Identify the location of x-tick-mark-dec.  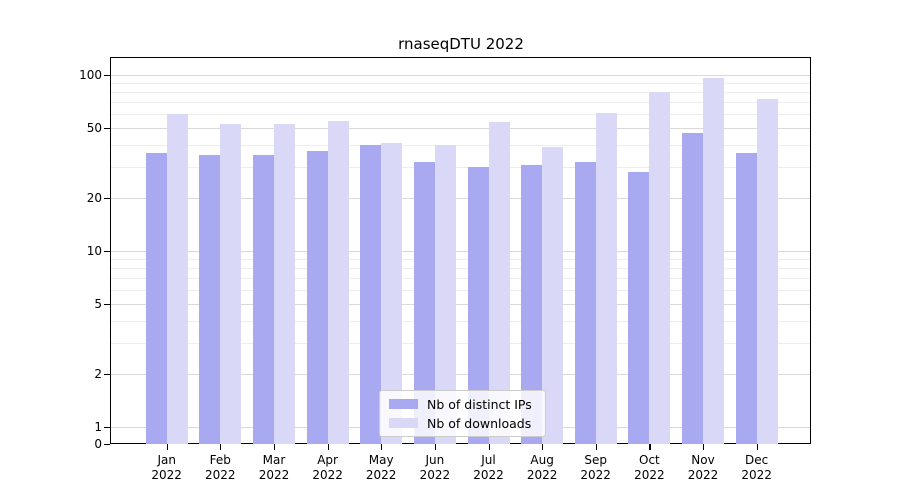
(757, 447).